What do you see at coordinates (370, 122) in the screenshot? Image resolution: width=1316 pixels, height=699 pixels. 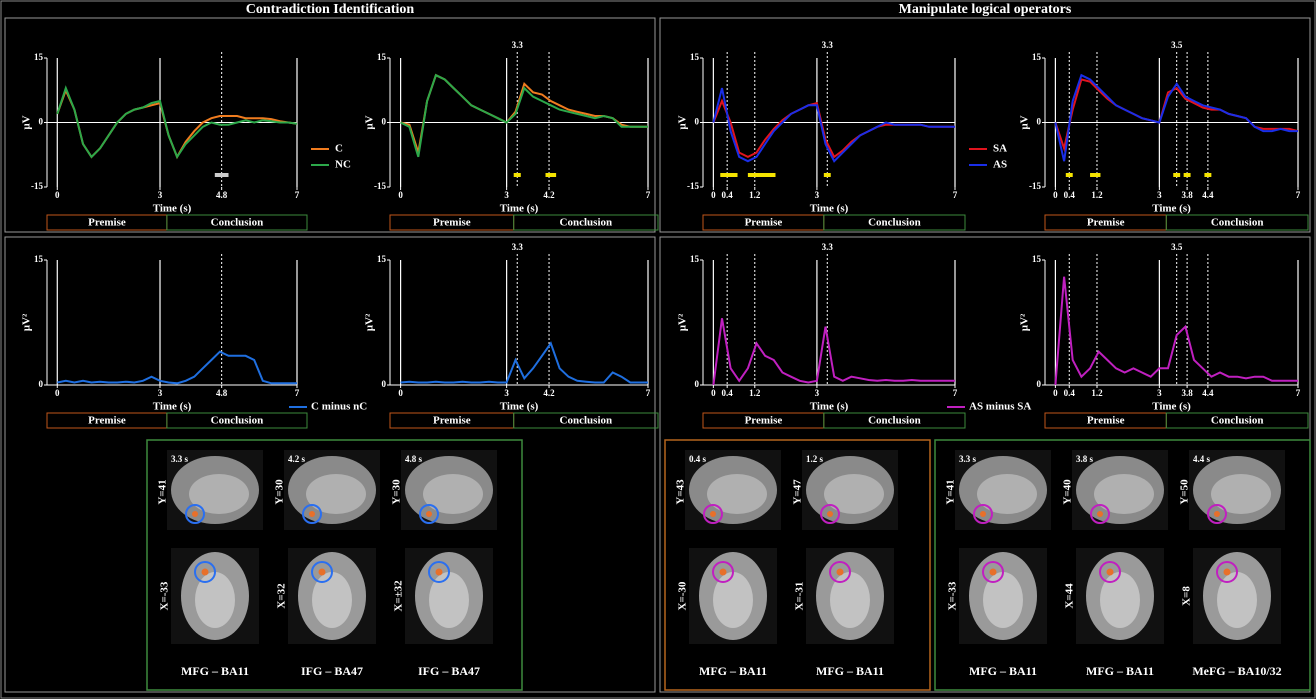 I see `y-axis-label: µV` at bounding box center [370, 122].